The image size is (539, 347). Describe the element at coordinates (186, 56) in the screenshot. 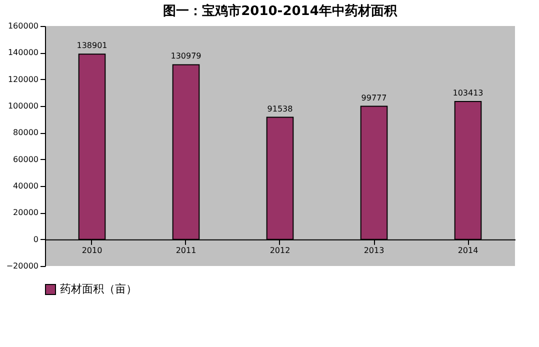

I see `data-label: 130979` at that location.